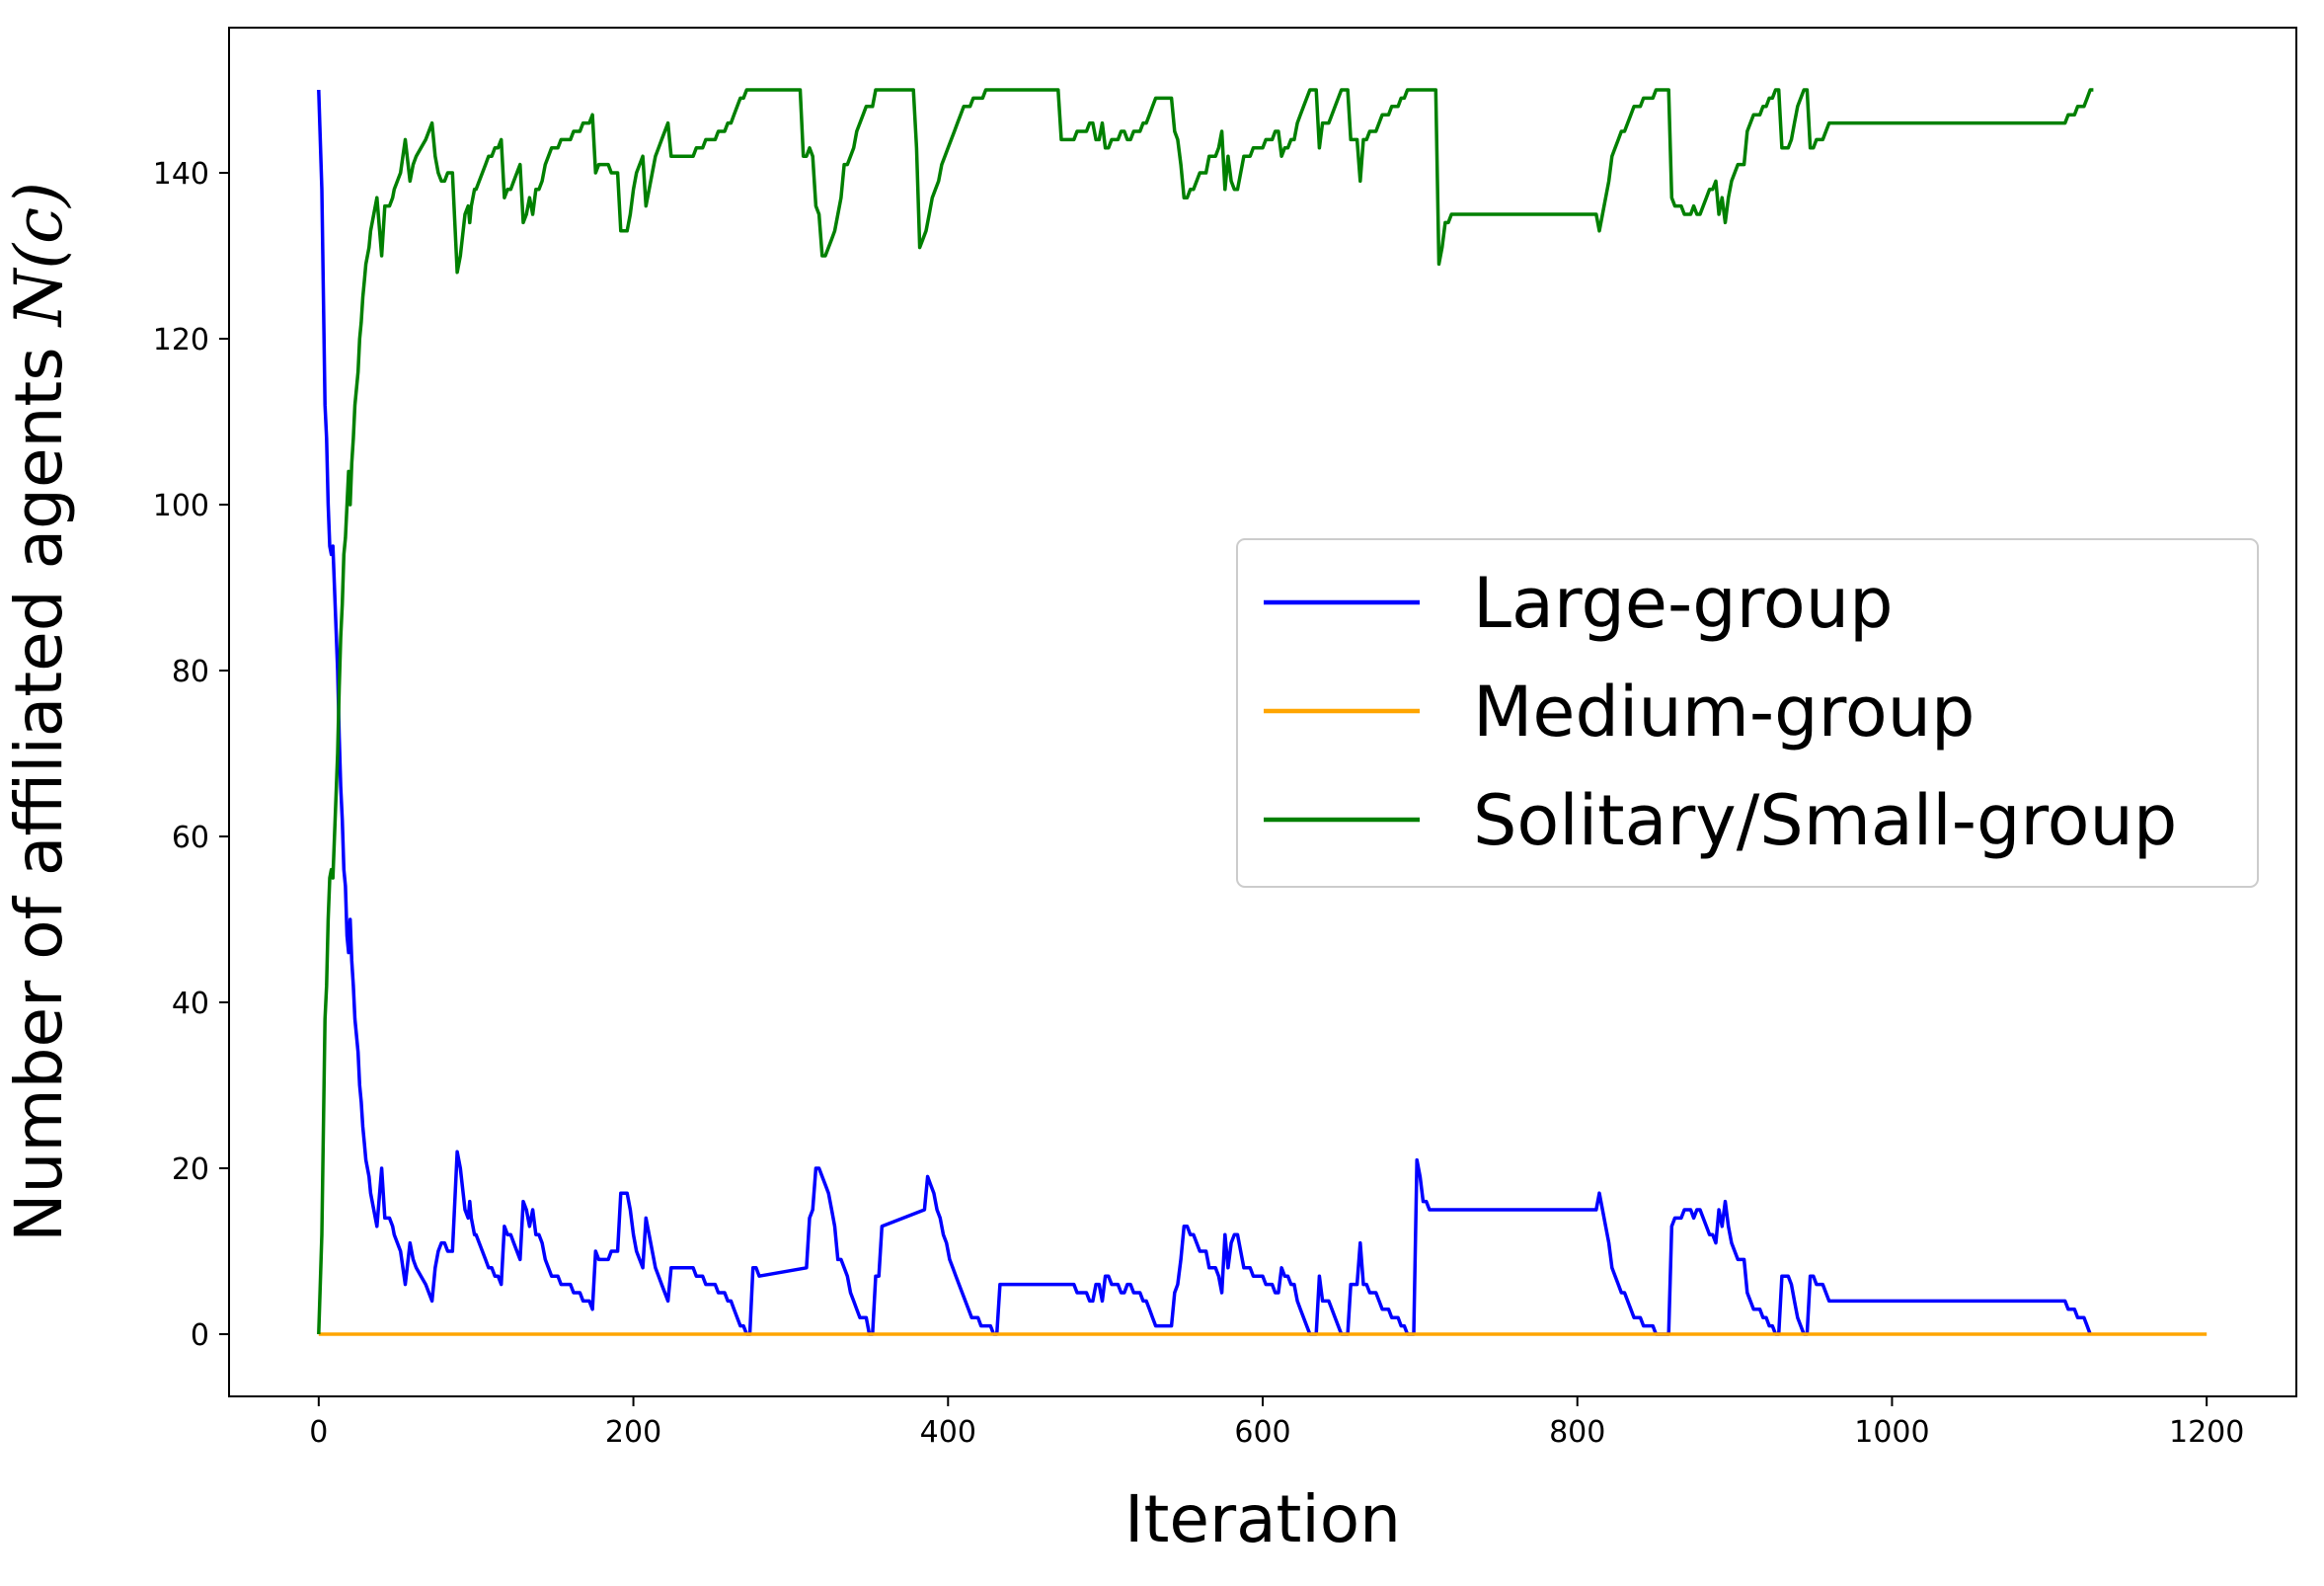 This screenshot has width=2324, height=1586. Describe the element at coordinates (200, 1335) in the screenshot. I see `y-tick-label: 0` at that location.